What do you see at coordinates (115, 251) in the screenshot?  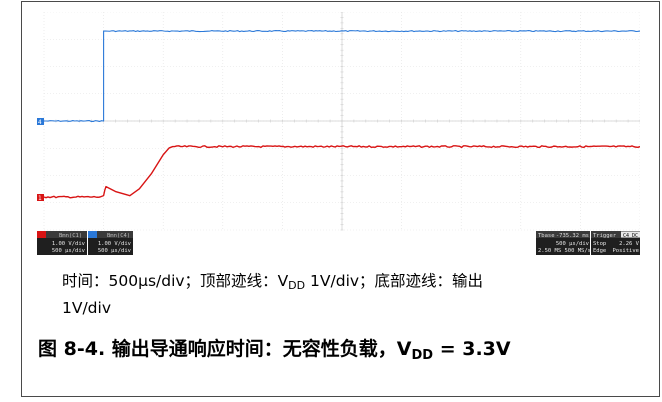 I see `ch4-box-time: 500 µs/div` at bounding box center [115, 251].